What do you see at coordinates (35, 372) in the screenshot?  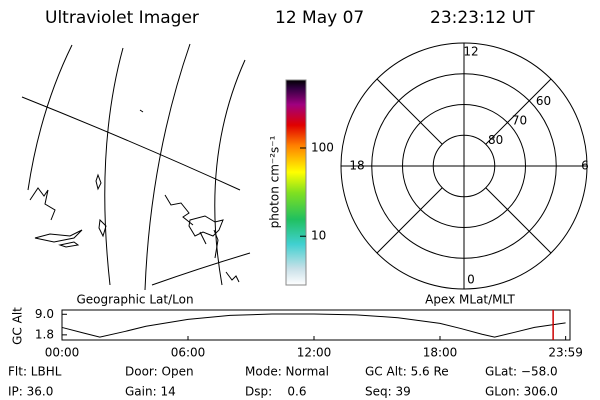 I see `status-field: Flt: LBHL` at bounding box center [35, 372].